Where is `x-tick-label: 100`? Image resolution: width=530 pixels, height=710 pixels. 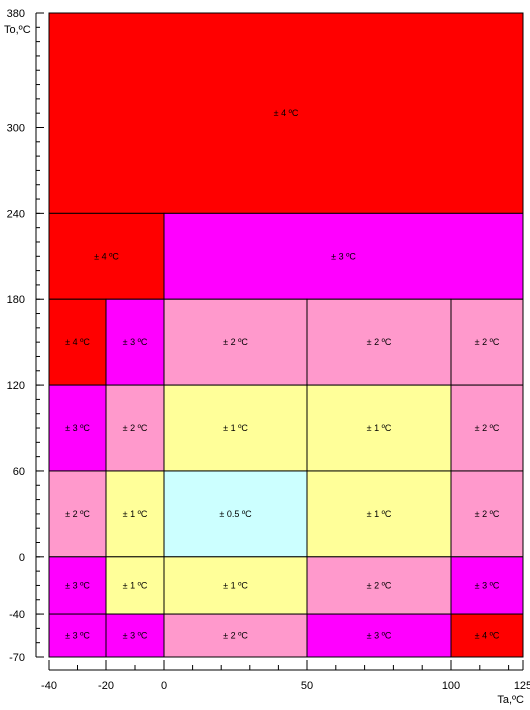
x-tick-label: 100 is located at coordinates (451, 686).